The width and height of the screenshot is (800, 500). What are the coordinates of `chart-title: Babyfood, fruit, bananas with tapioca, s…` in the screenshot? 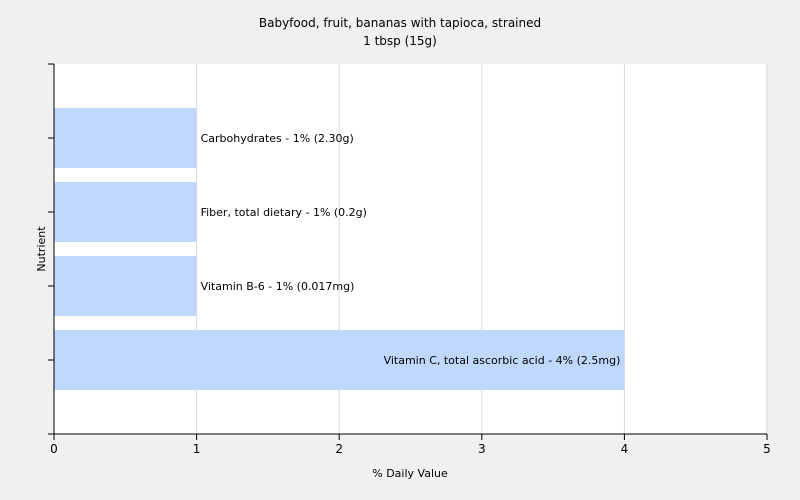 It's located at (400, 23).